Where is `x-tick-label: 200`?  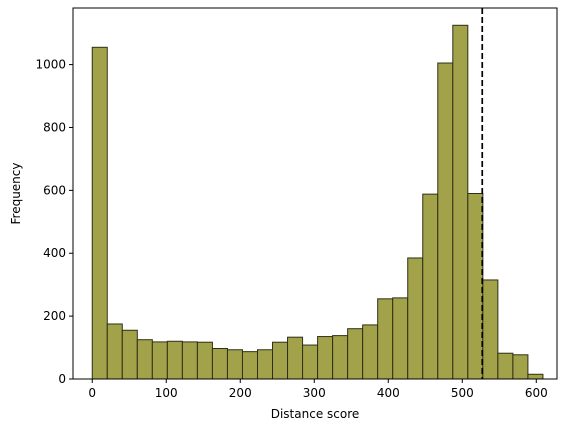
x-tick-label: 200 is located at coordinates (240, 393).